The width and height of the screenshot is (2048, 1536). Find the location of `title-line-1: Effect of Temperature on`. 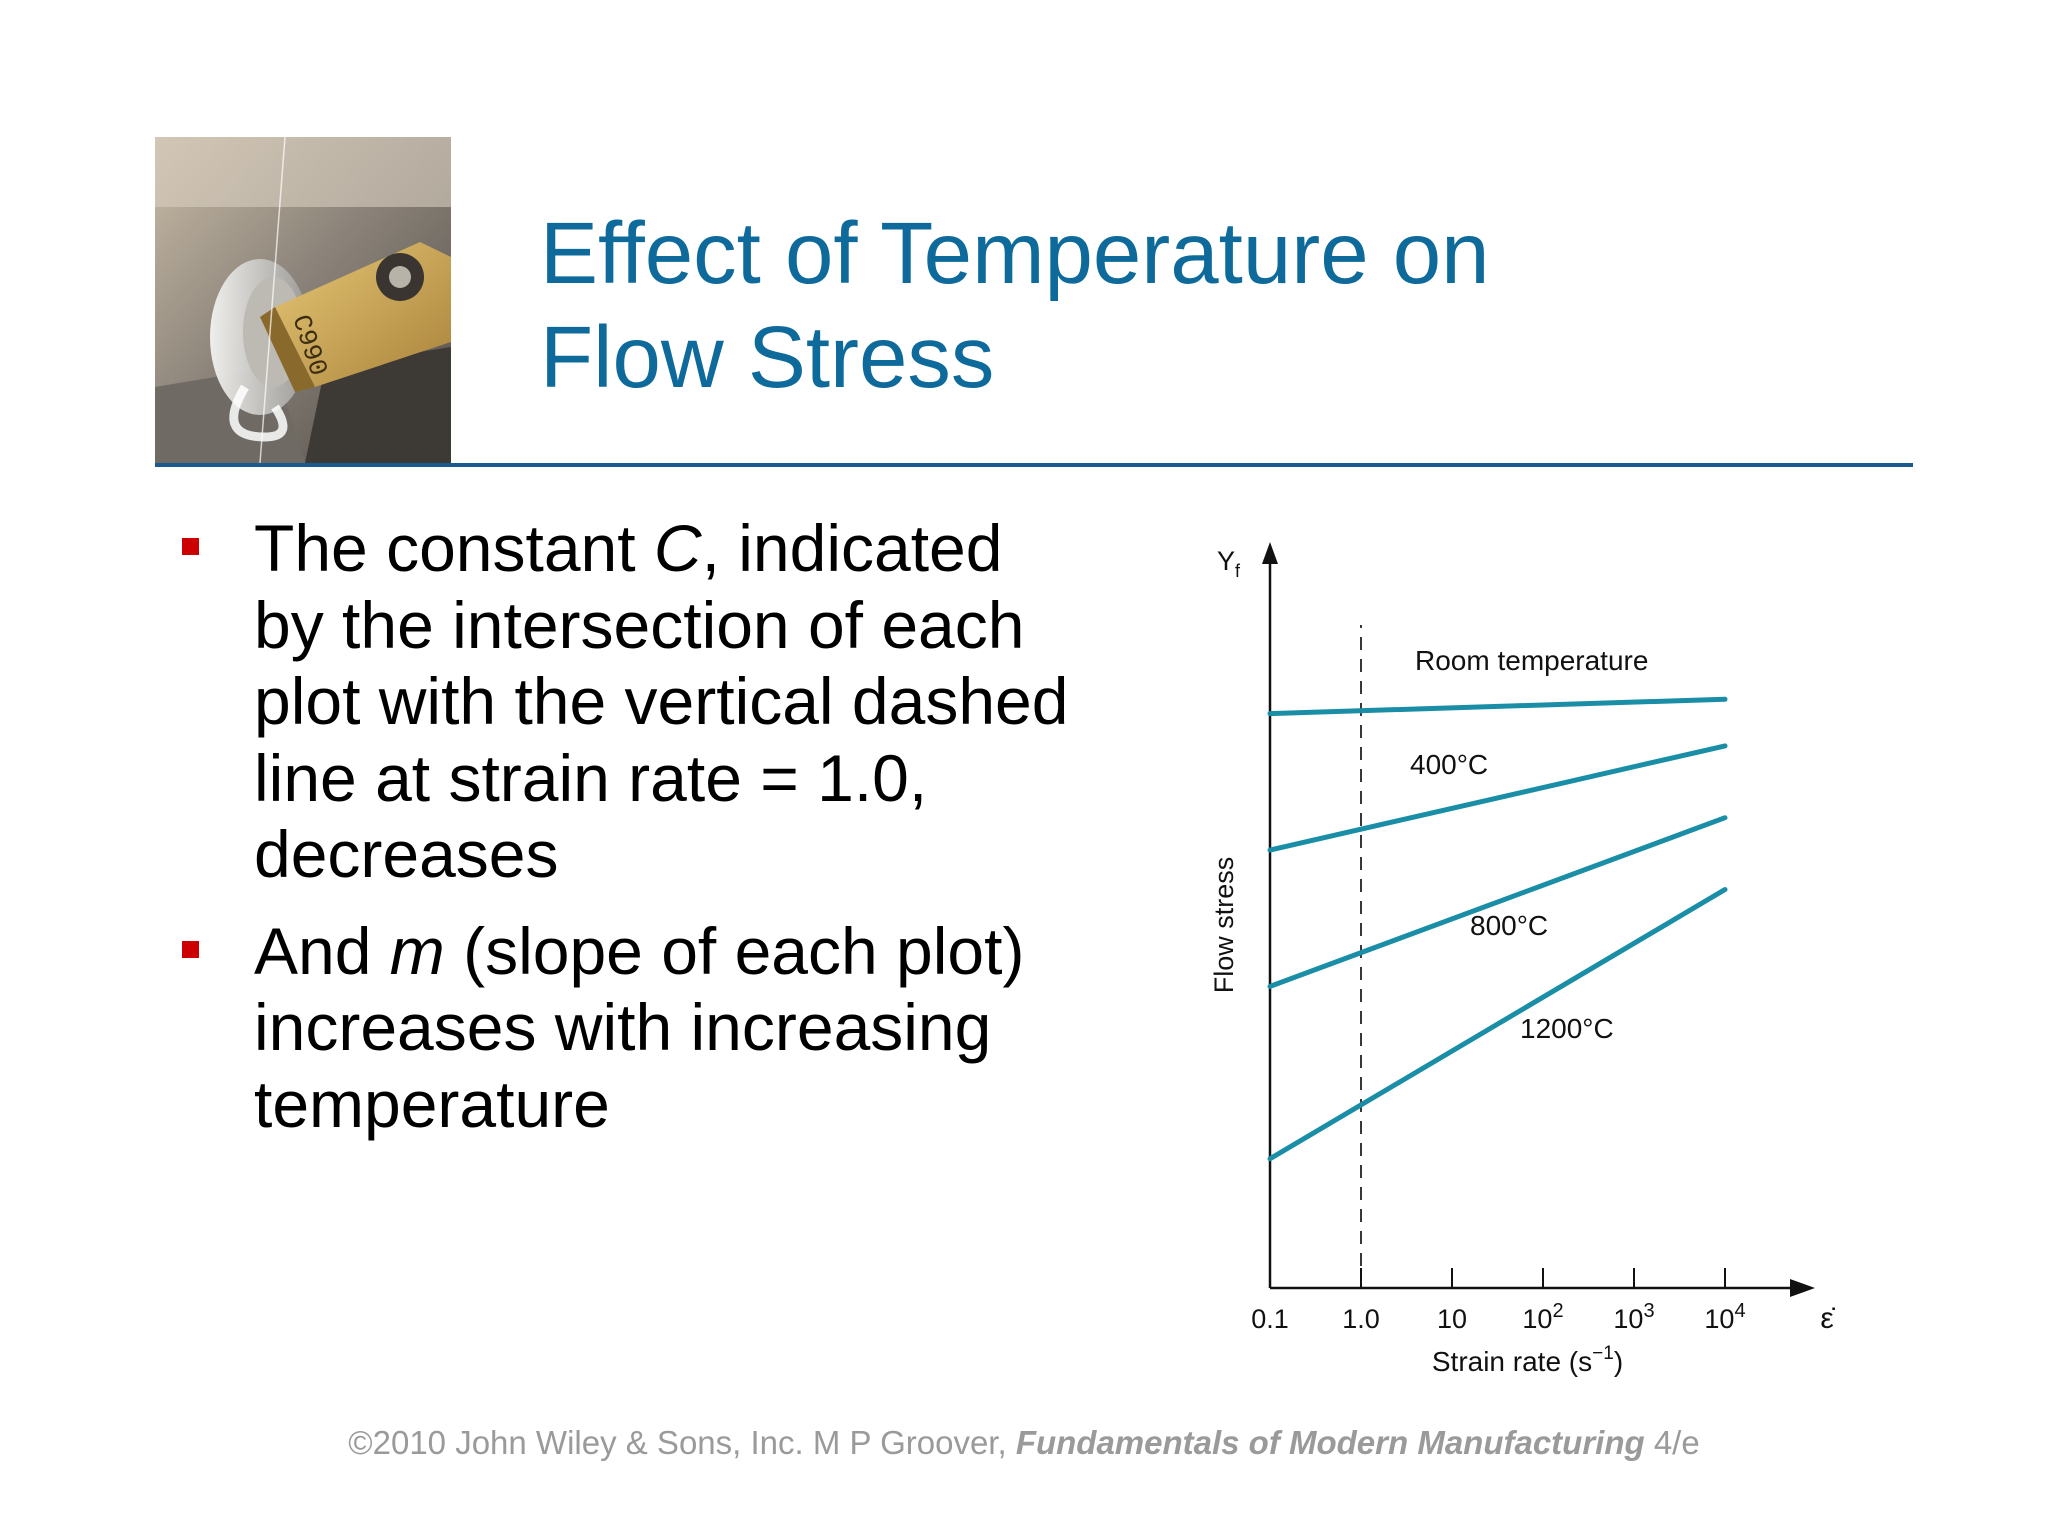

title-line-1: Effect of Temperature on is located at coordinates (1015, 253).